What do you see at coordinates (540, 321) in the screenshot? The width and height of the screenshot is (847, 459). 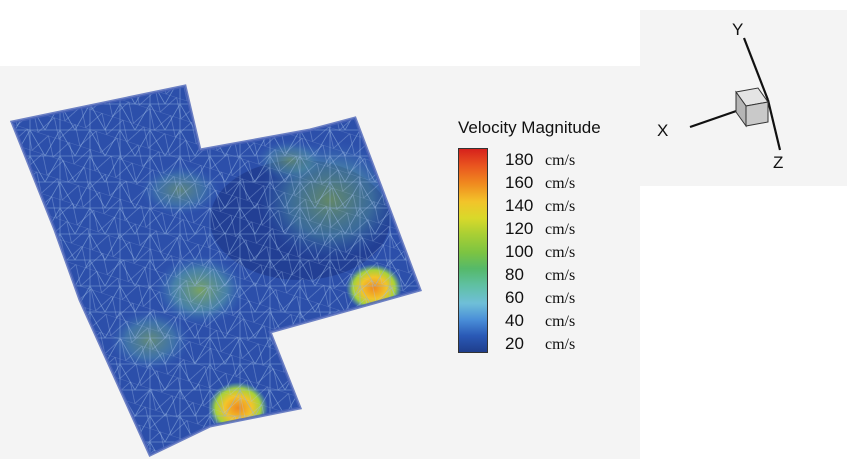 I see `legend-entry: 40 cm/s` at bounding box center [540, 321].